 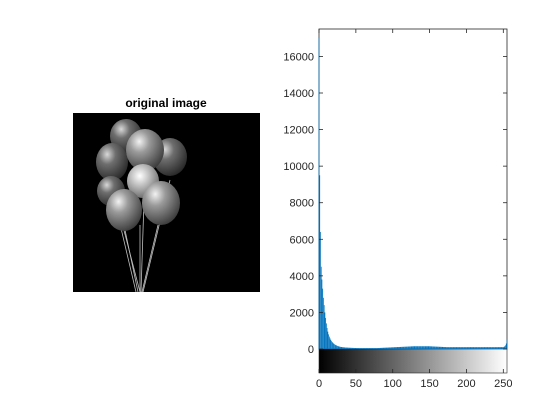 I want to click on y-tick-label: 8000, so click(x=302, y=204).